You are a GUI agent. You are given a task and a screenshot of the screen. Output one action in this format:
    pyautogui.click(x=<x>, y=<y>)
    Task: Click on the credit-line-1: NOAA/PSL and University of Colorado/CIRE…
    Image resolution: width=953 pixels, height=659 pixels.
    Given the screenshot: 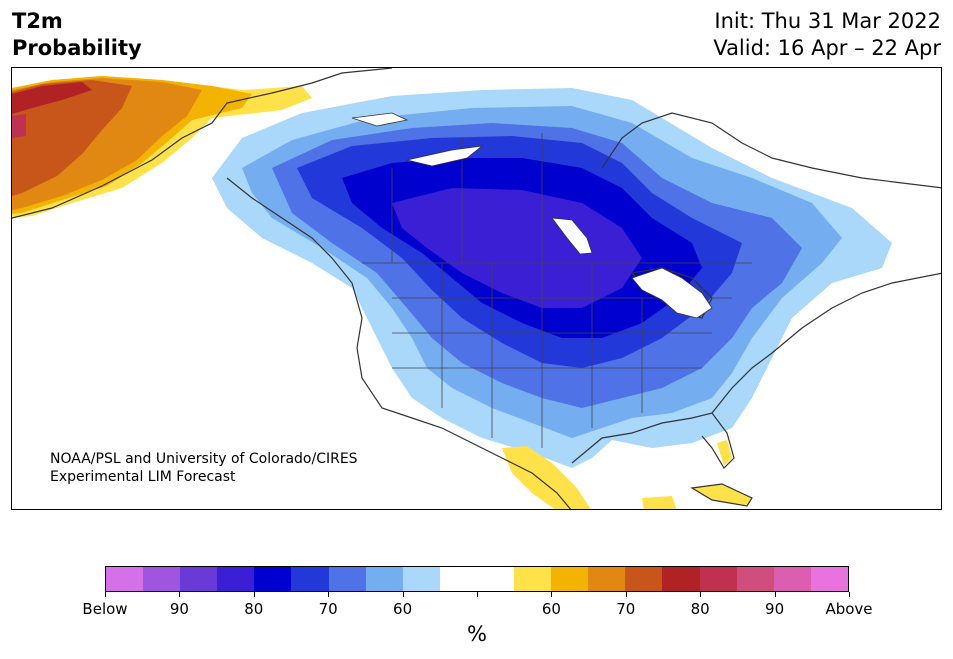 What is the action you would take?
    pyautogui.click(x=204, y=459)
    